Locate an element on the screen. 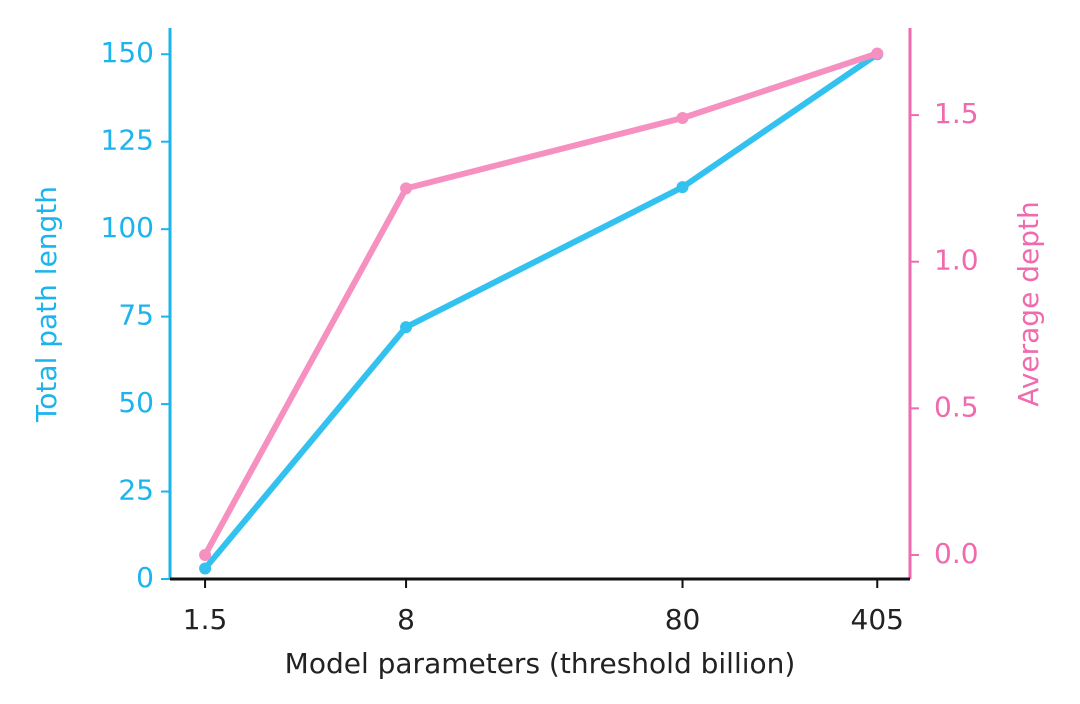  y-tick-label: 75 is located at coordinates (136, 315).